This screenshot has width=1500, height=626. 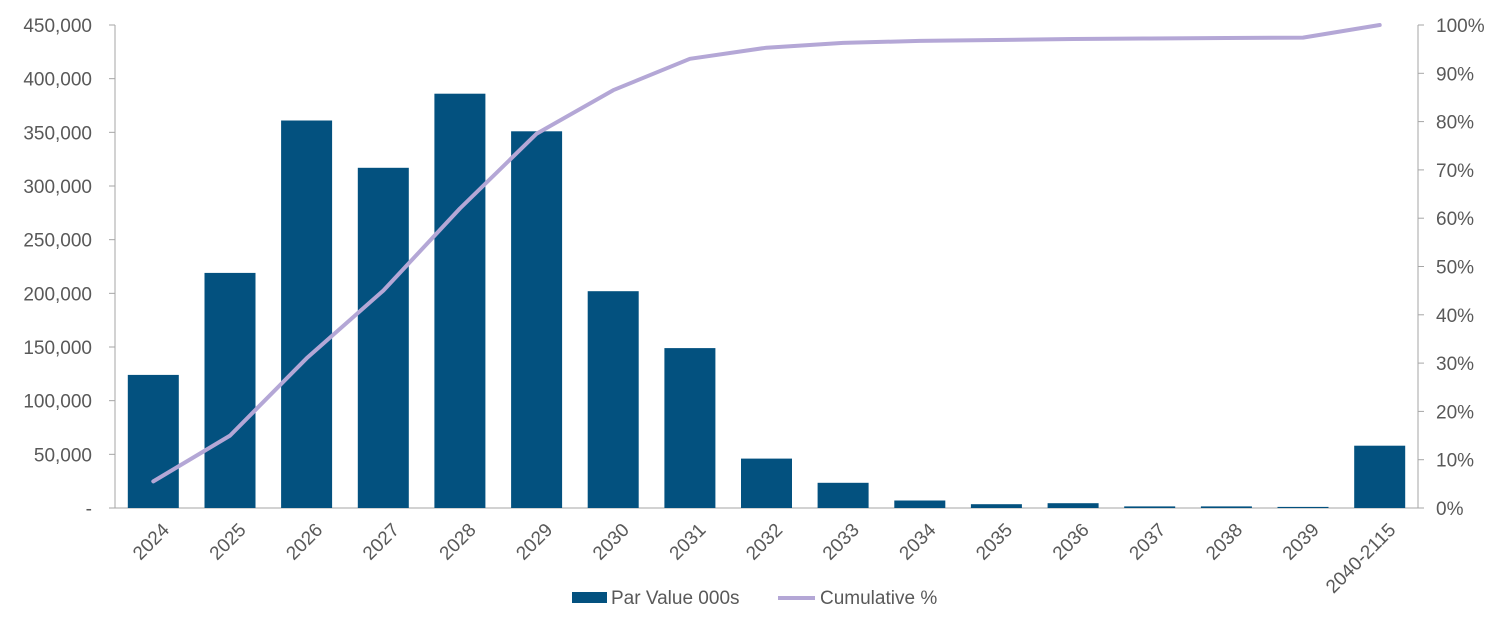 I want to click on legend-bar-label: Par Value 000s, so click(x=675, y=598).